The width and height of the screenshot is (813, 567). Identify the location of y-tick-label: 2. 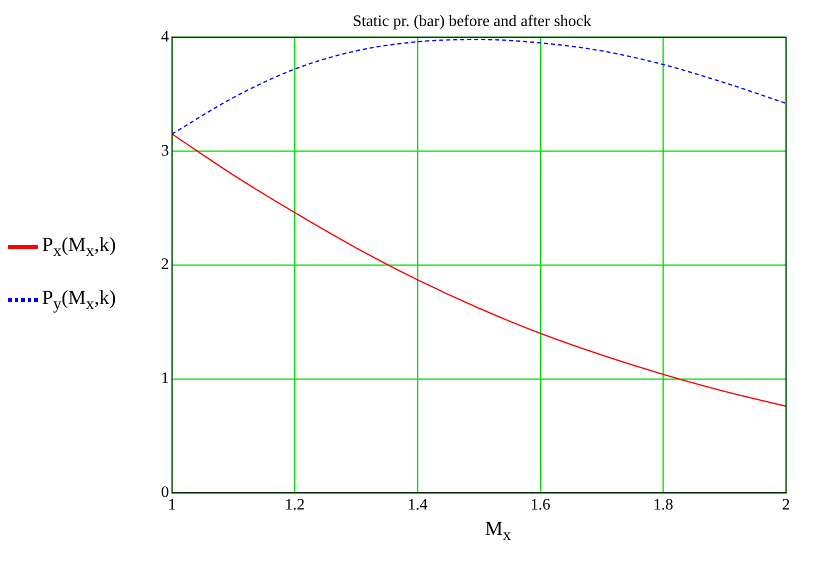
(165, 265).